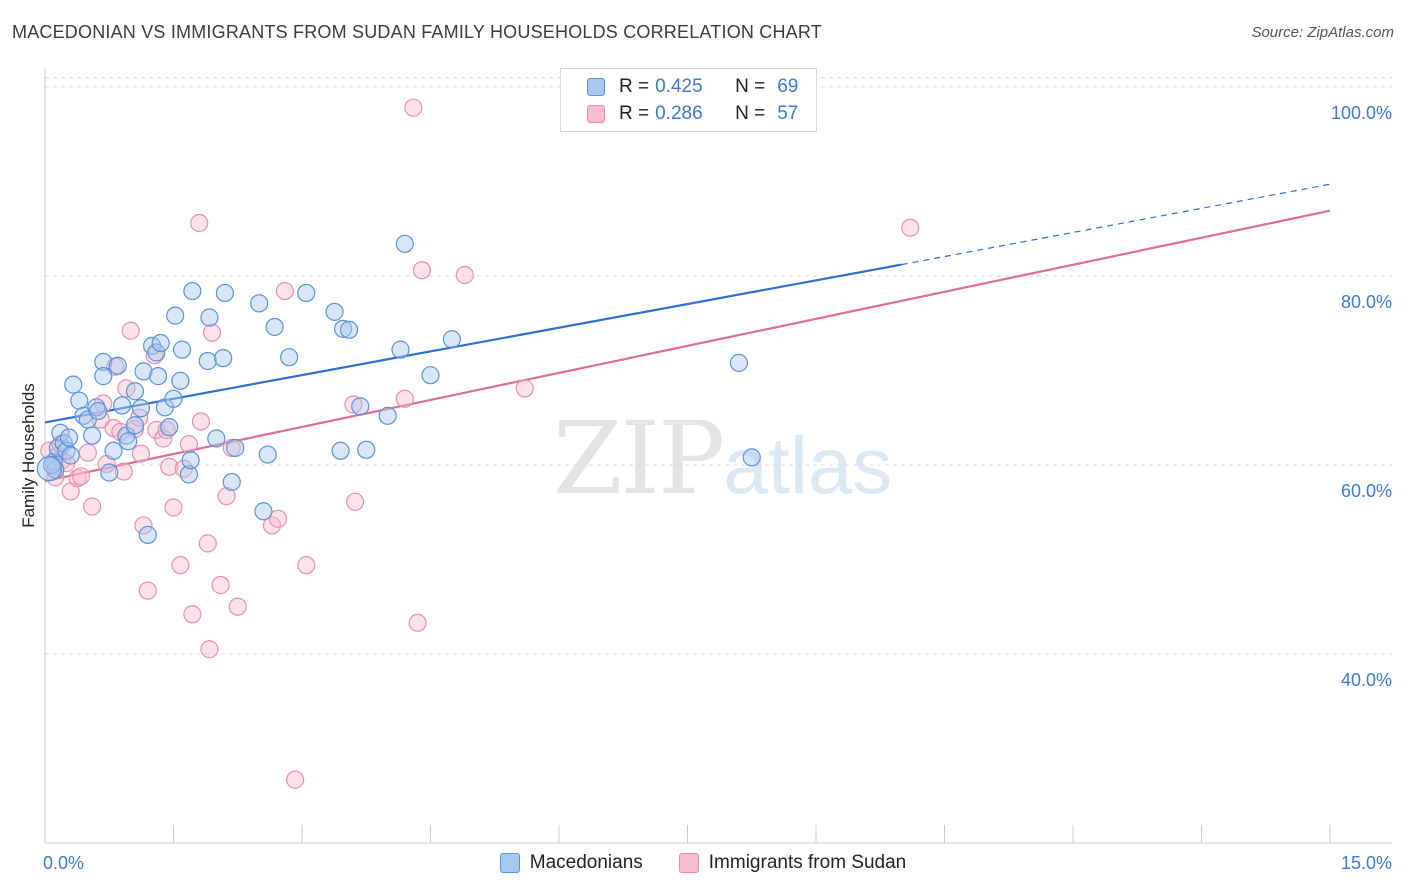 This screenshot has height=892, width=1406. I want to click on legend-r-value: 0.425, so click(679, 86).